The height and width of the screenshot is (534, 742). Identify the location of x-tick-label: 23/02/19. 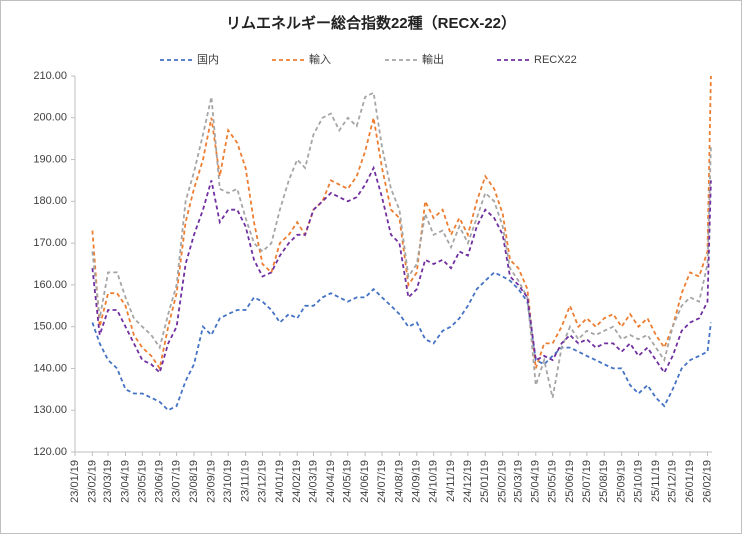
(92, 481).